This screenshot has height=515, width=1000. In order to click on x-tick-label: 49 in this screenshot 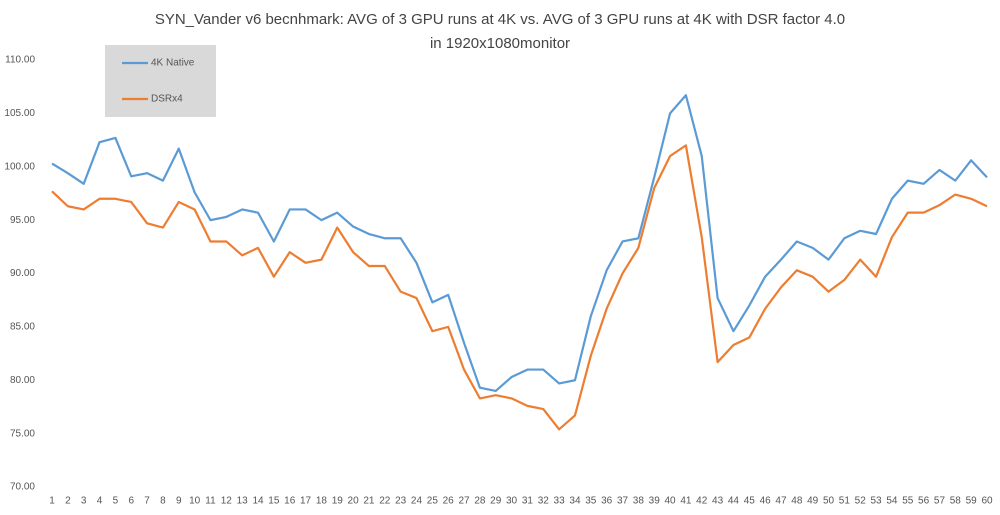, I will do `click(813, 501)`.